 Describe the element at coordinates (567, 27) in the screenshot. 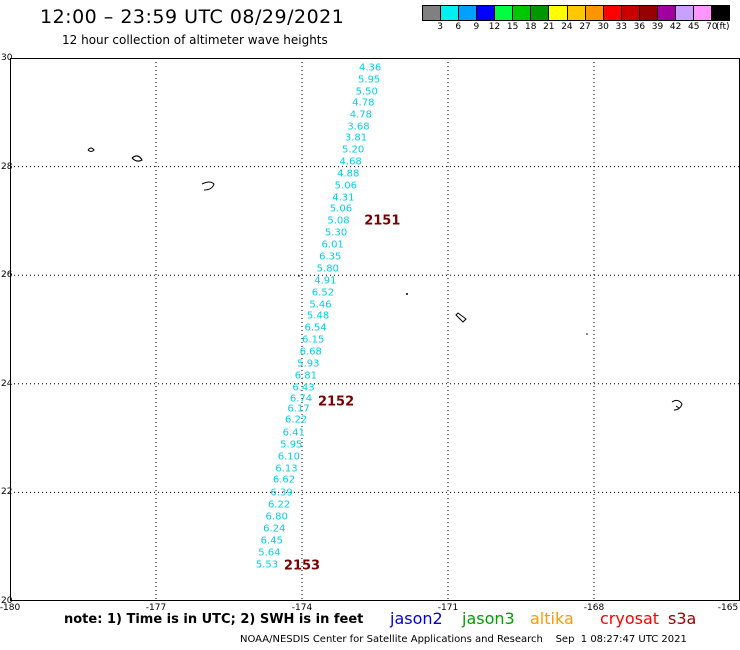

I see `legend-label: 24` at that location.